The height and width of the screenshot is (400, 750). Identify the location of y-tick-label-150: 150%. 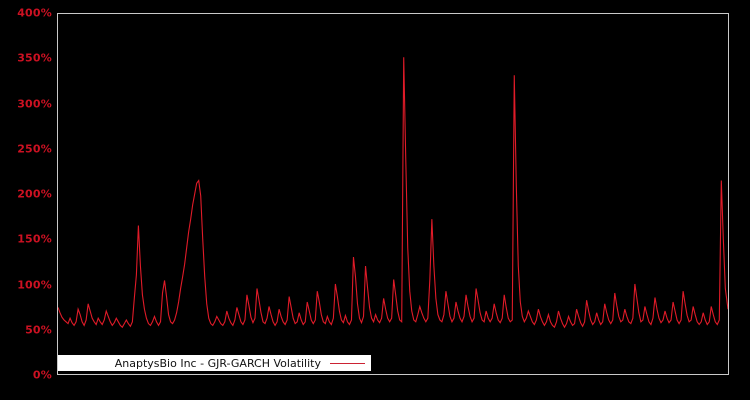
(34, 239).